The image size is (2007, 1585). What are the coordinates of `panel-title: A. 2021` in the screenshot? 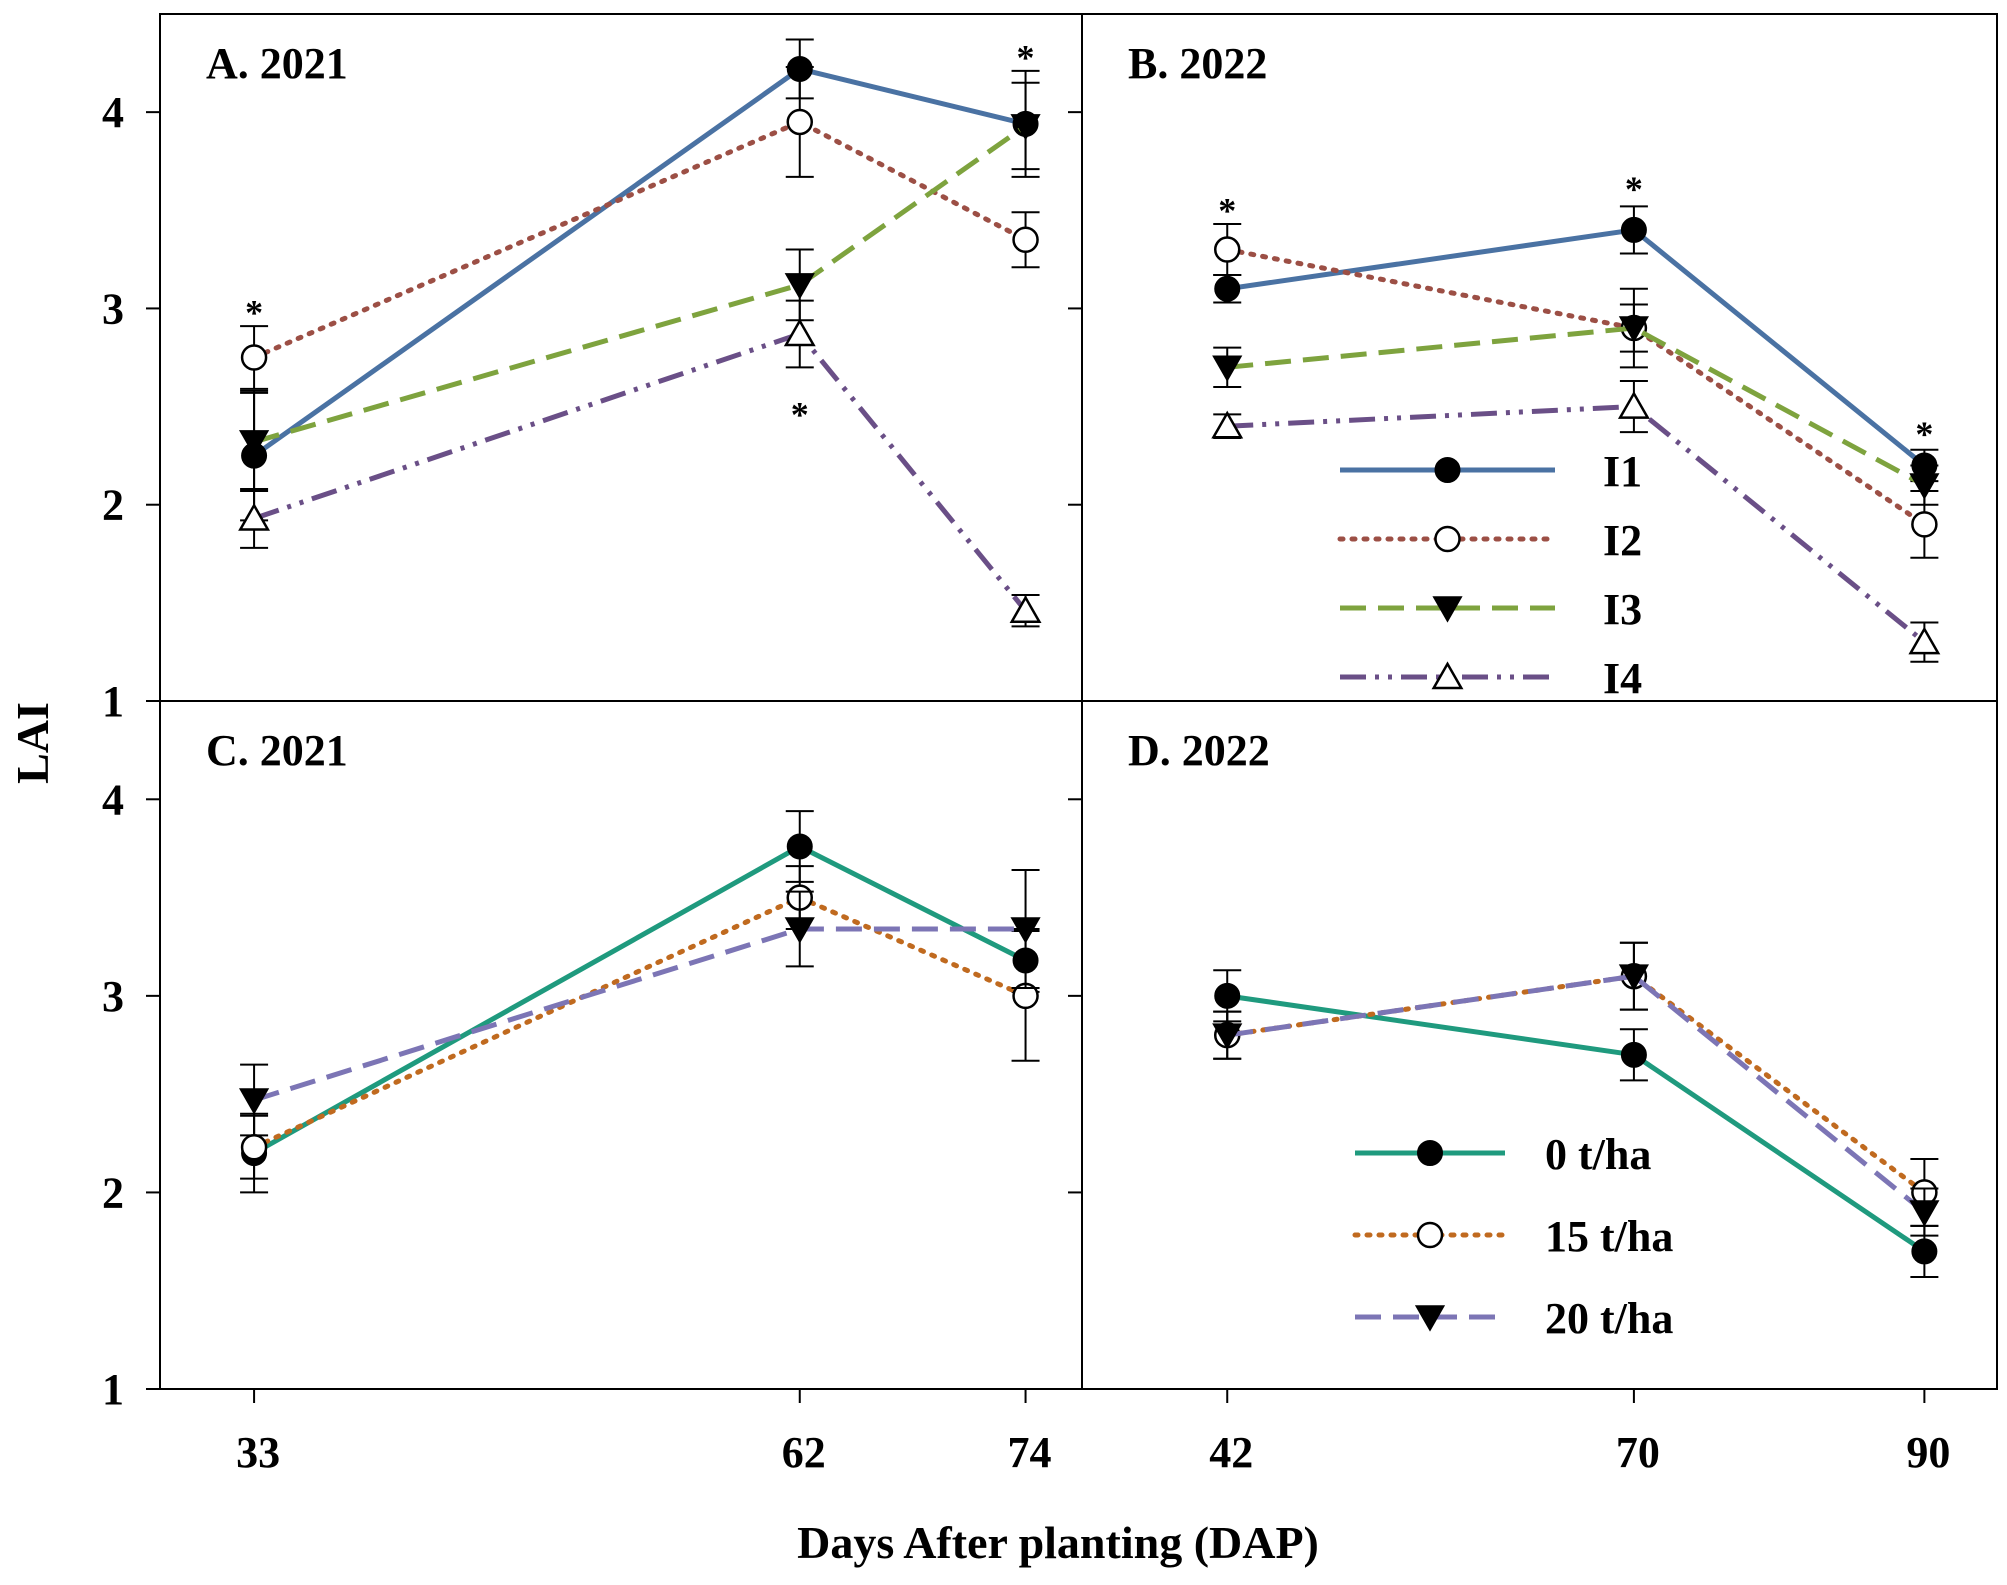 It's located at (277, 63).